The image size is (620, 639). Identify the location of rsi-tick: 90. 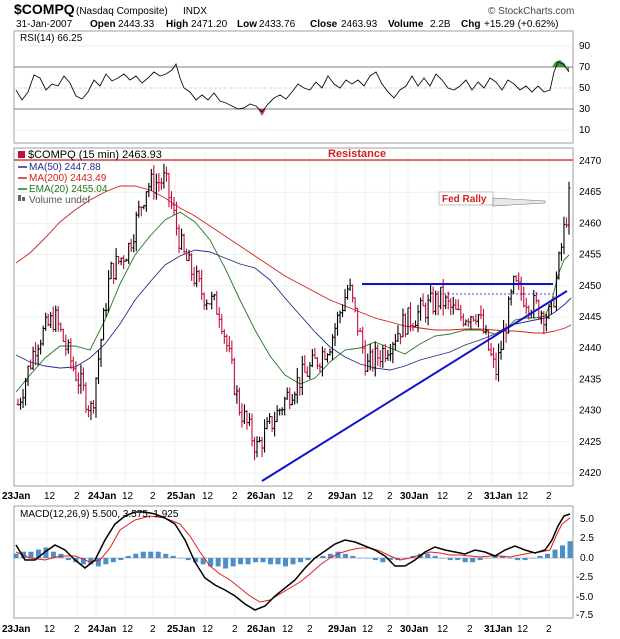
(585, 46).